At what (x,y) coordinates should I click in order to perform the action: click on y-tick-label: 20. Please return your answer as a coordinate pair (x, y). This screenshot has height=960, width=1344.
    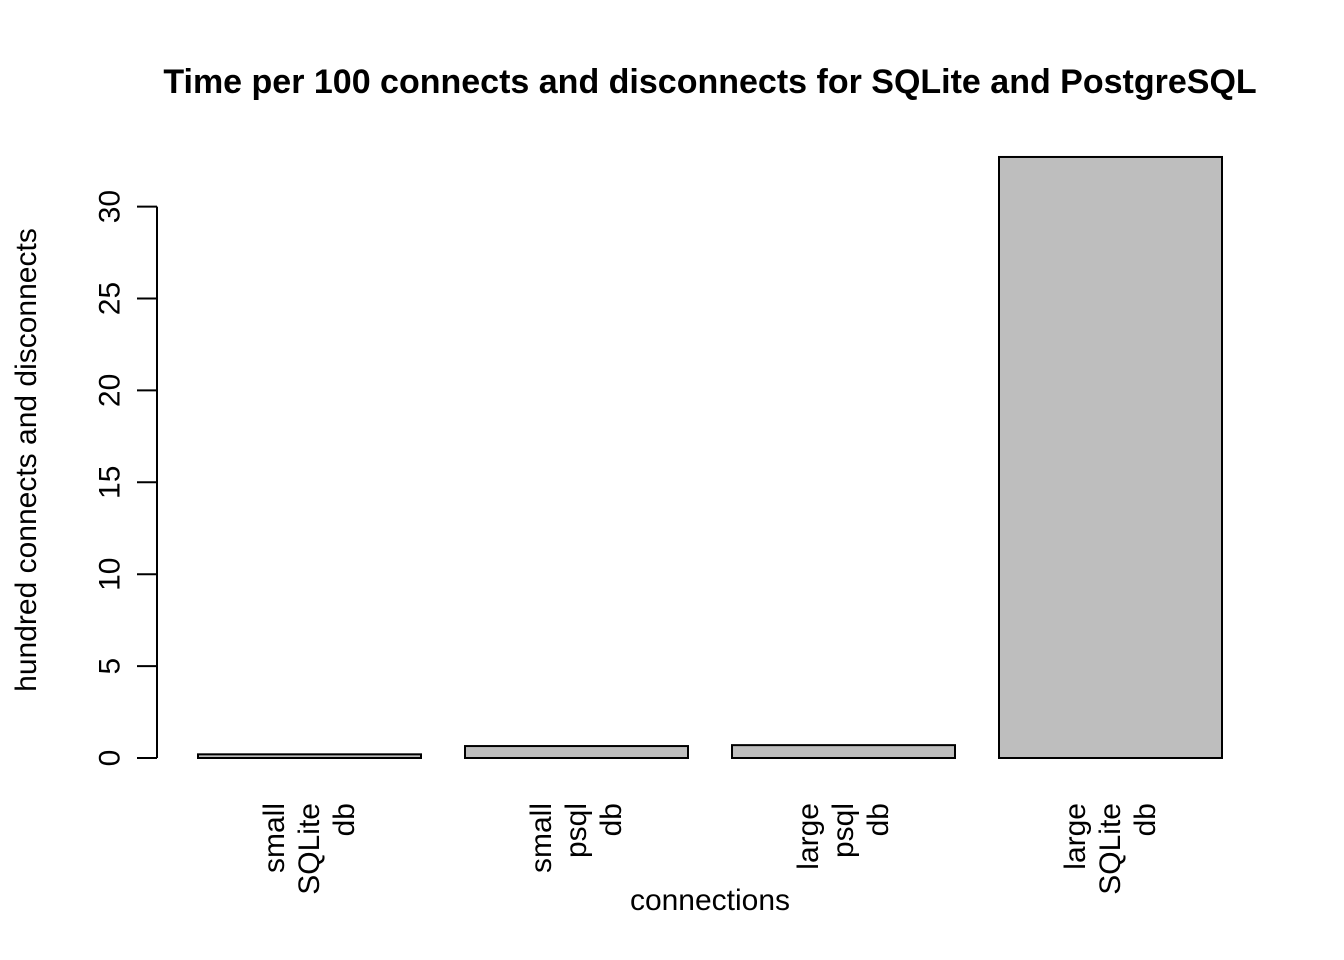
    Looking at the image, I should click on (110, 390).